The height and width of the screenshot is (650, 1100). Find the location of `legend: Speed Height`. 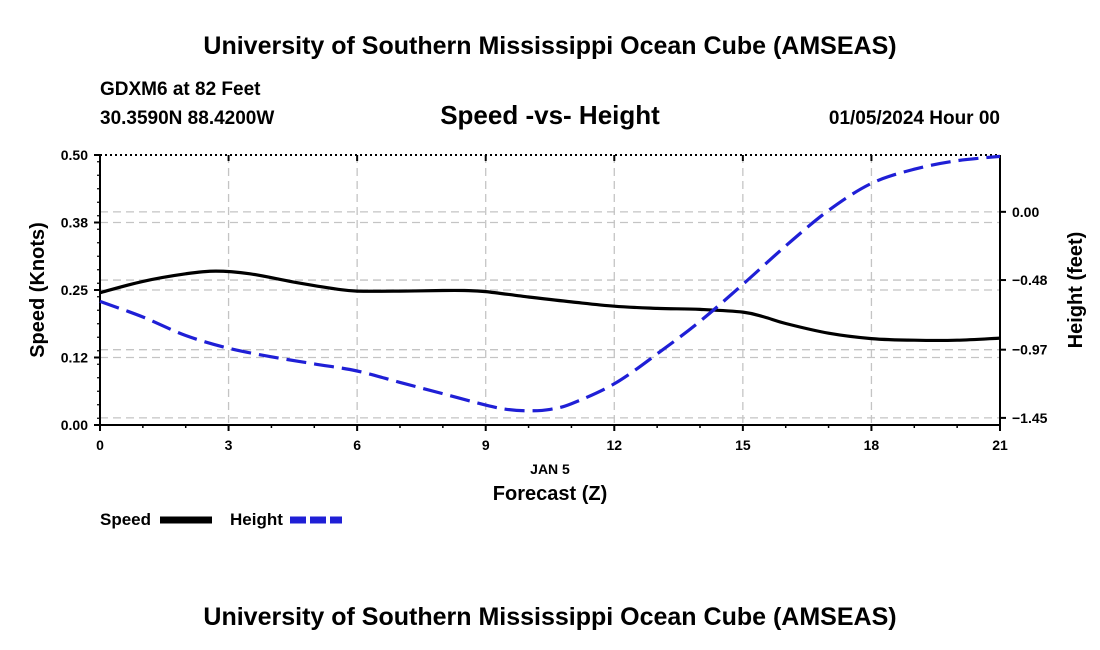

legend: Speed Height is located at coordinates (221, 519).